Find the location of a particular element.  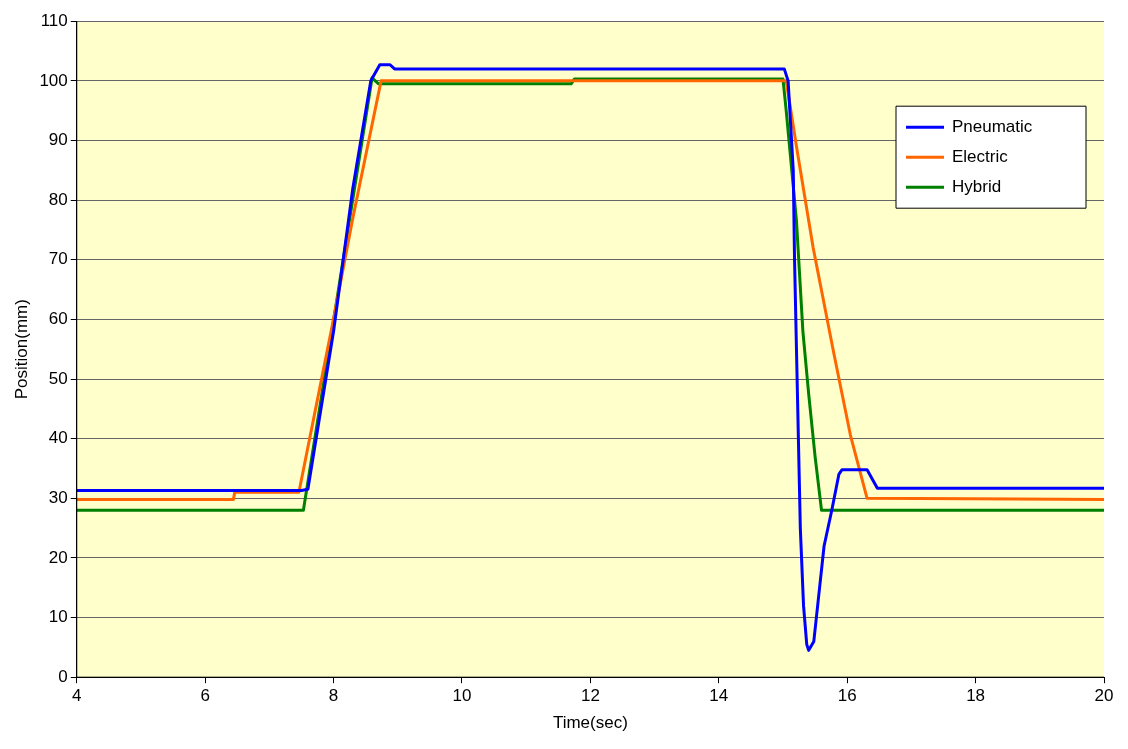

x-tick-label: 8 is located at coordinates (333, 696).